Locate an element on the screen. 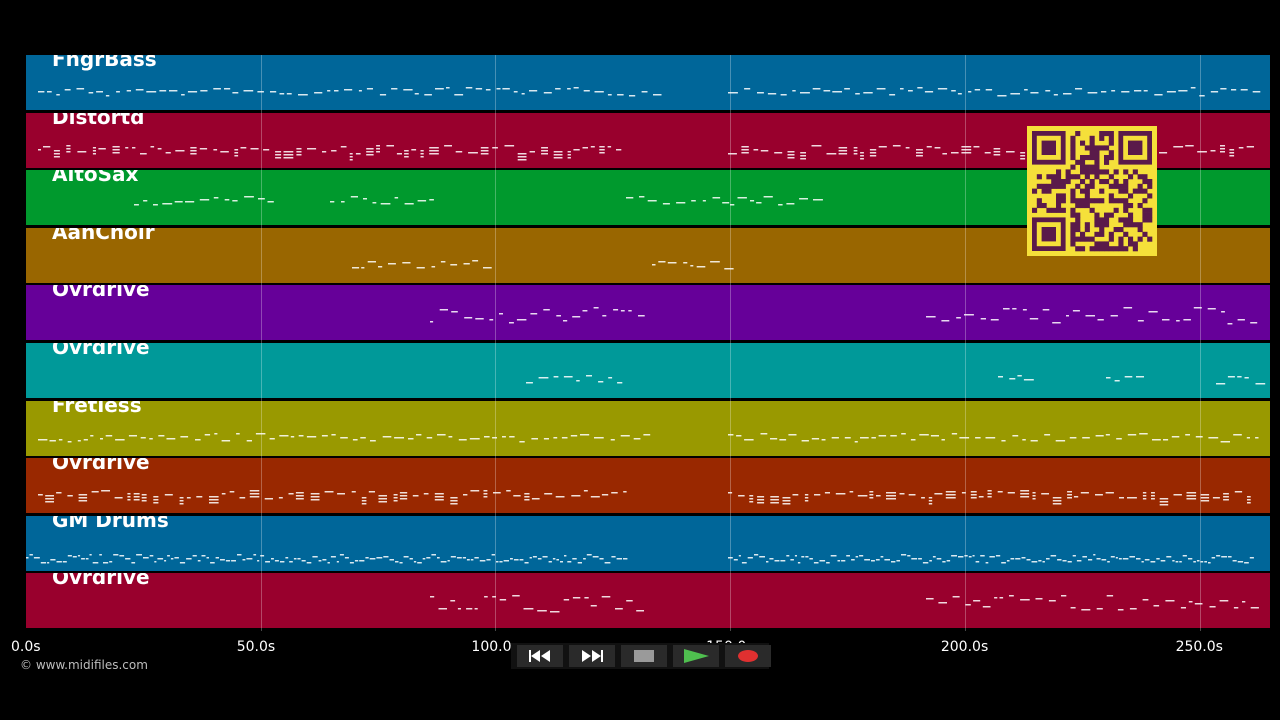 This screenshot has height=720, width=1280. play-button is located at coordinates (696, 656).